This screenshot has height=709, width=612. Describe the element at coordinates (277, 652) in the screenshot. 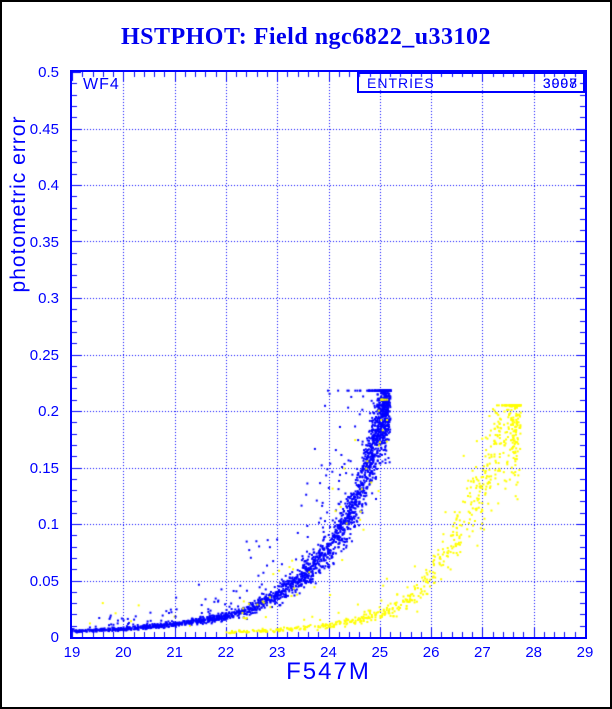

I see `x-tick-label: 23` at that location.